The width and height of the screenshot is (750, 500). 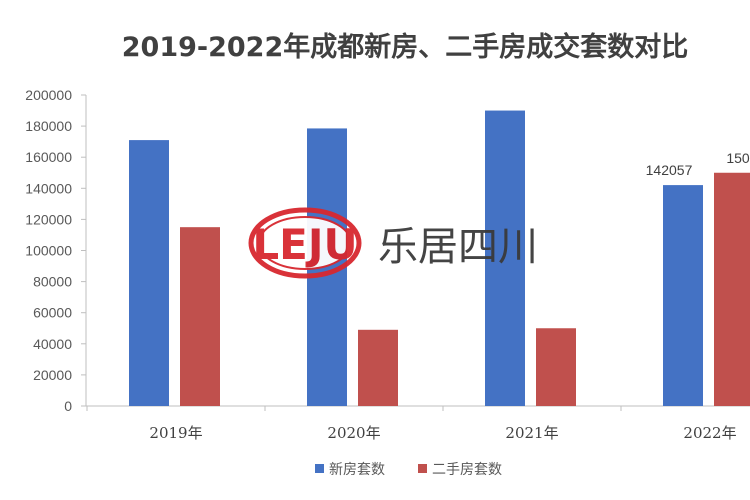 What do you see at coordinates (52, 344) in the screenshot?
I see `y-tick-label: 40000` at bounding box center [52, 344].